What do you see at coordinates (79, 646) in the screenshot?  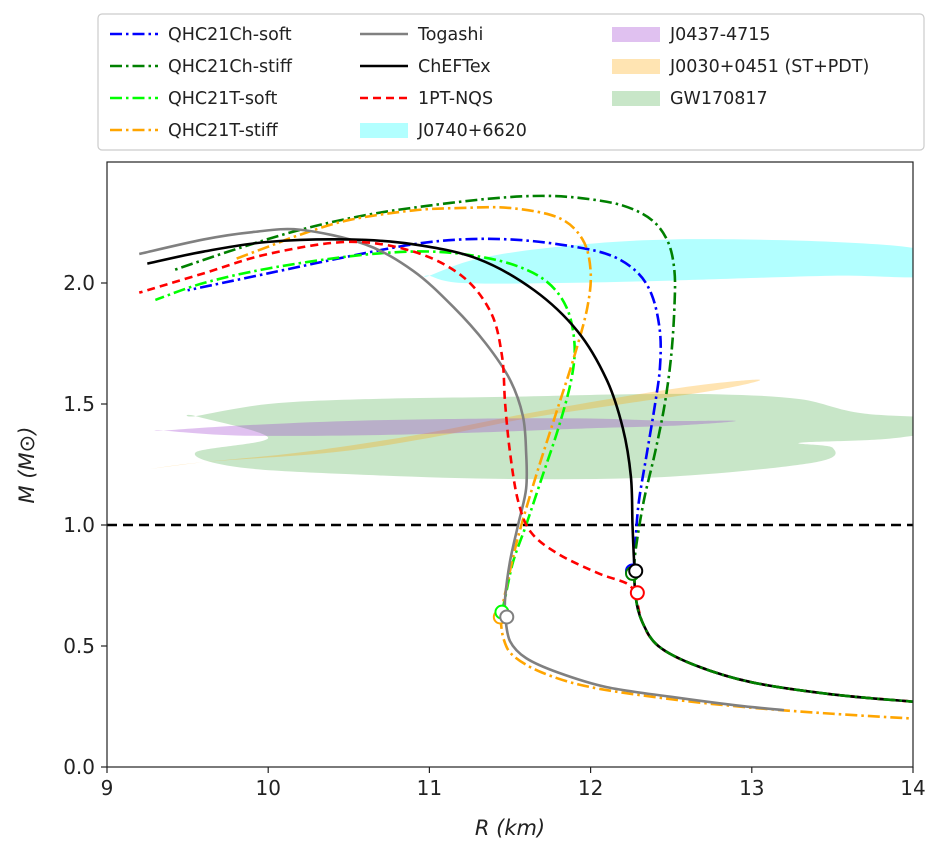 I see `y-tick-label: 0.5` at bounding box center [79, 646].